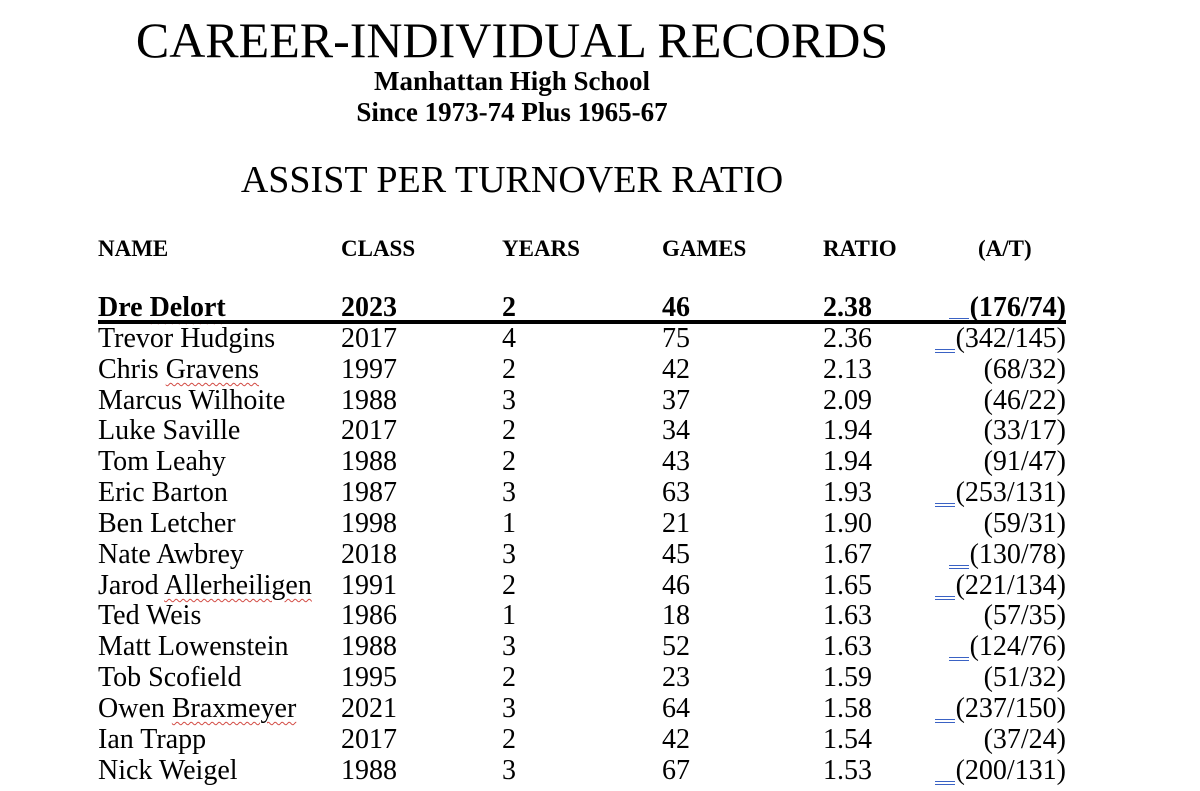 The image size is (1200, 791). I want to click on player-name: Owen Braxmeyer, so click(197, 708).